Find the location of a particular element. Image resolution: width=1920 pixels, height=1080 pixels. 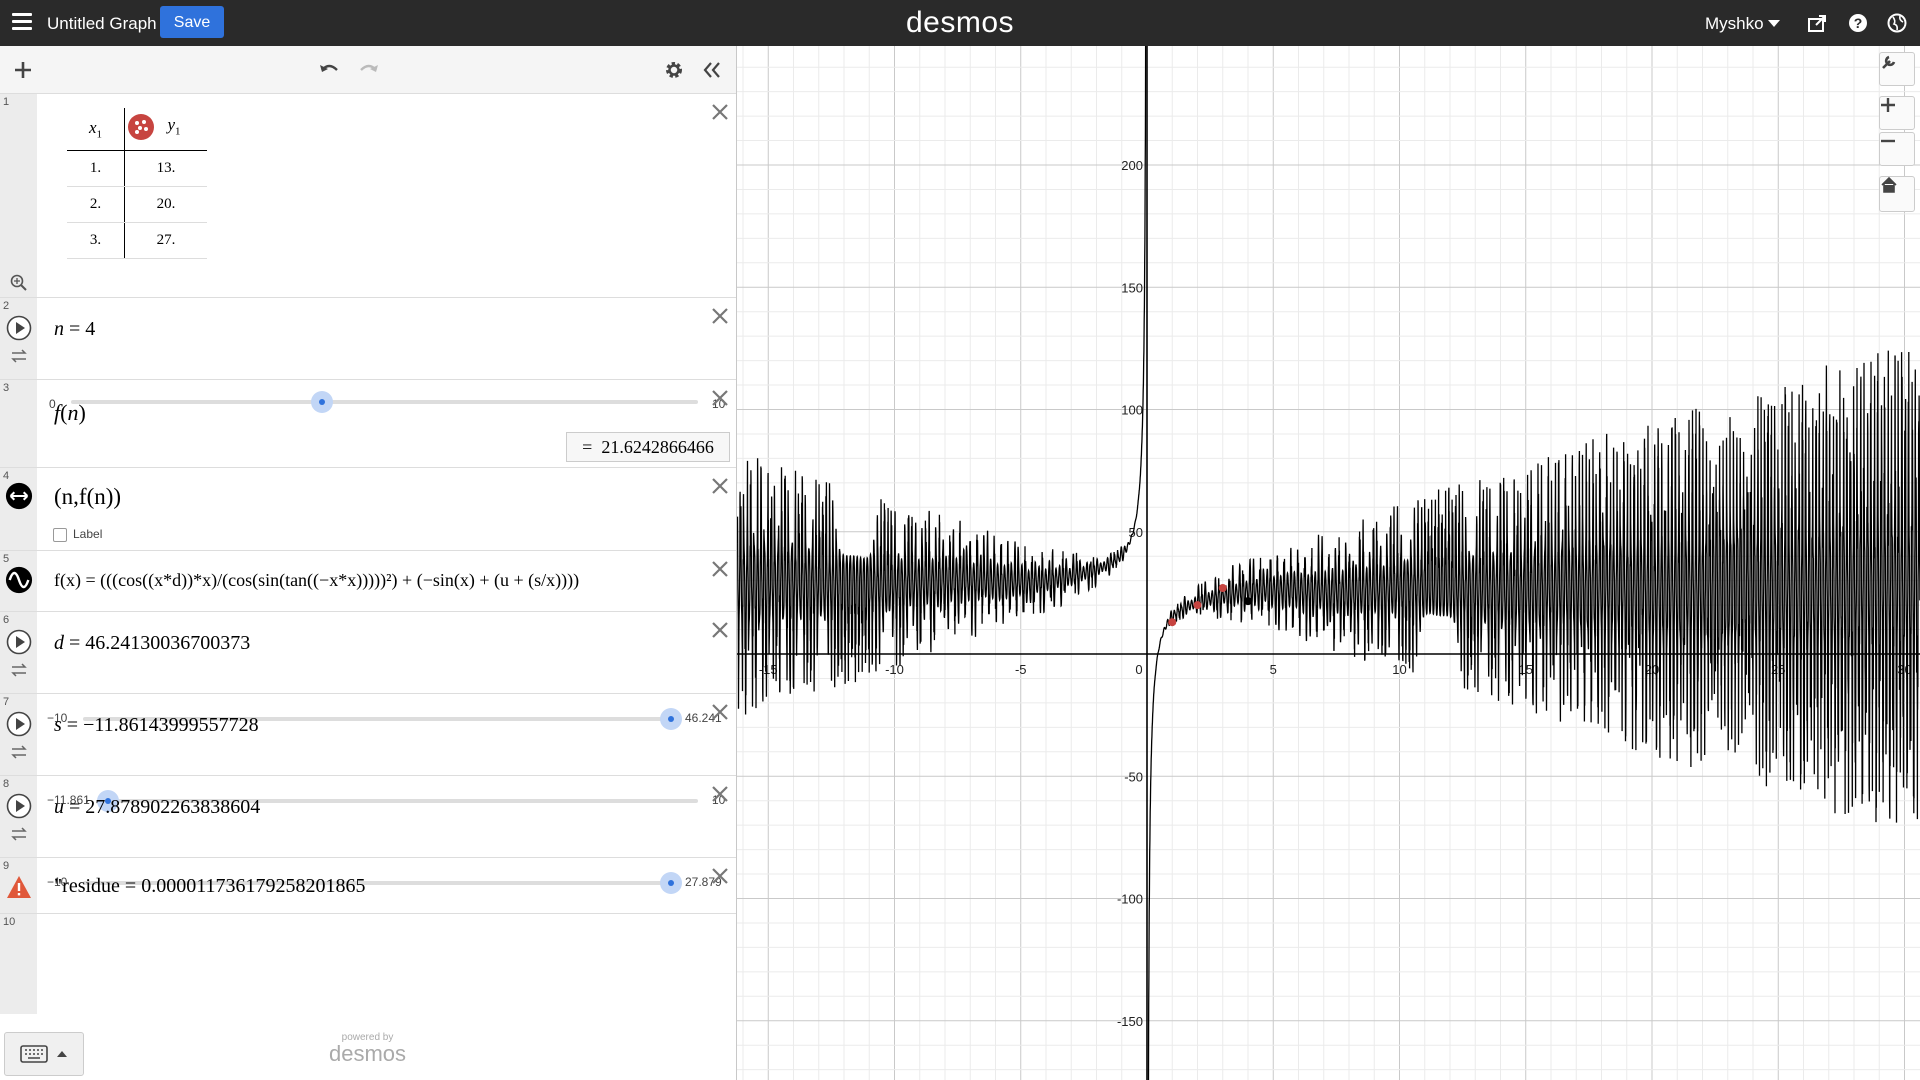

table-row: 1. 13. is located at coordinates (137, 168).